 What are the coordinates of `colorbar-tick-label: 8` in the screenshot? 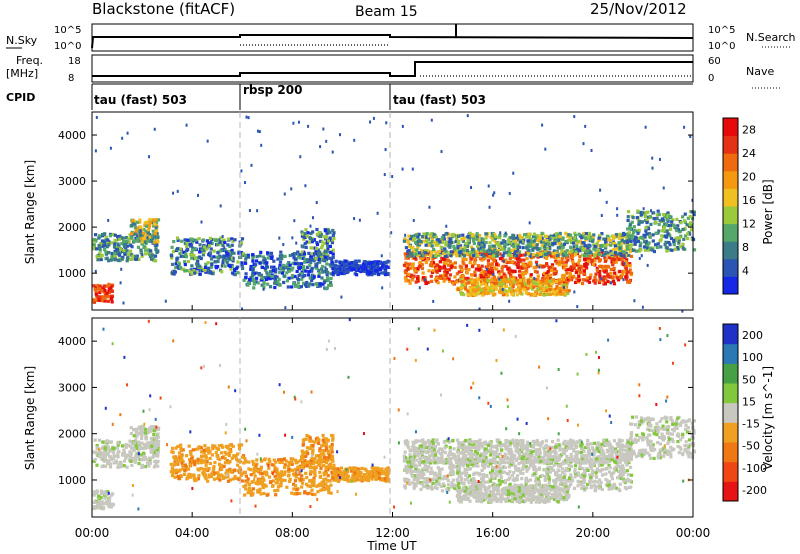 It's located at (745, 247).